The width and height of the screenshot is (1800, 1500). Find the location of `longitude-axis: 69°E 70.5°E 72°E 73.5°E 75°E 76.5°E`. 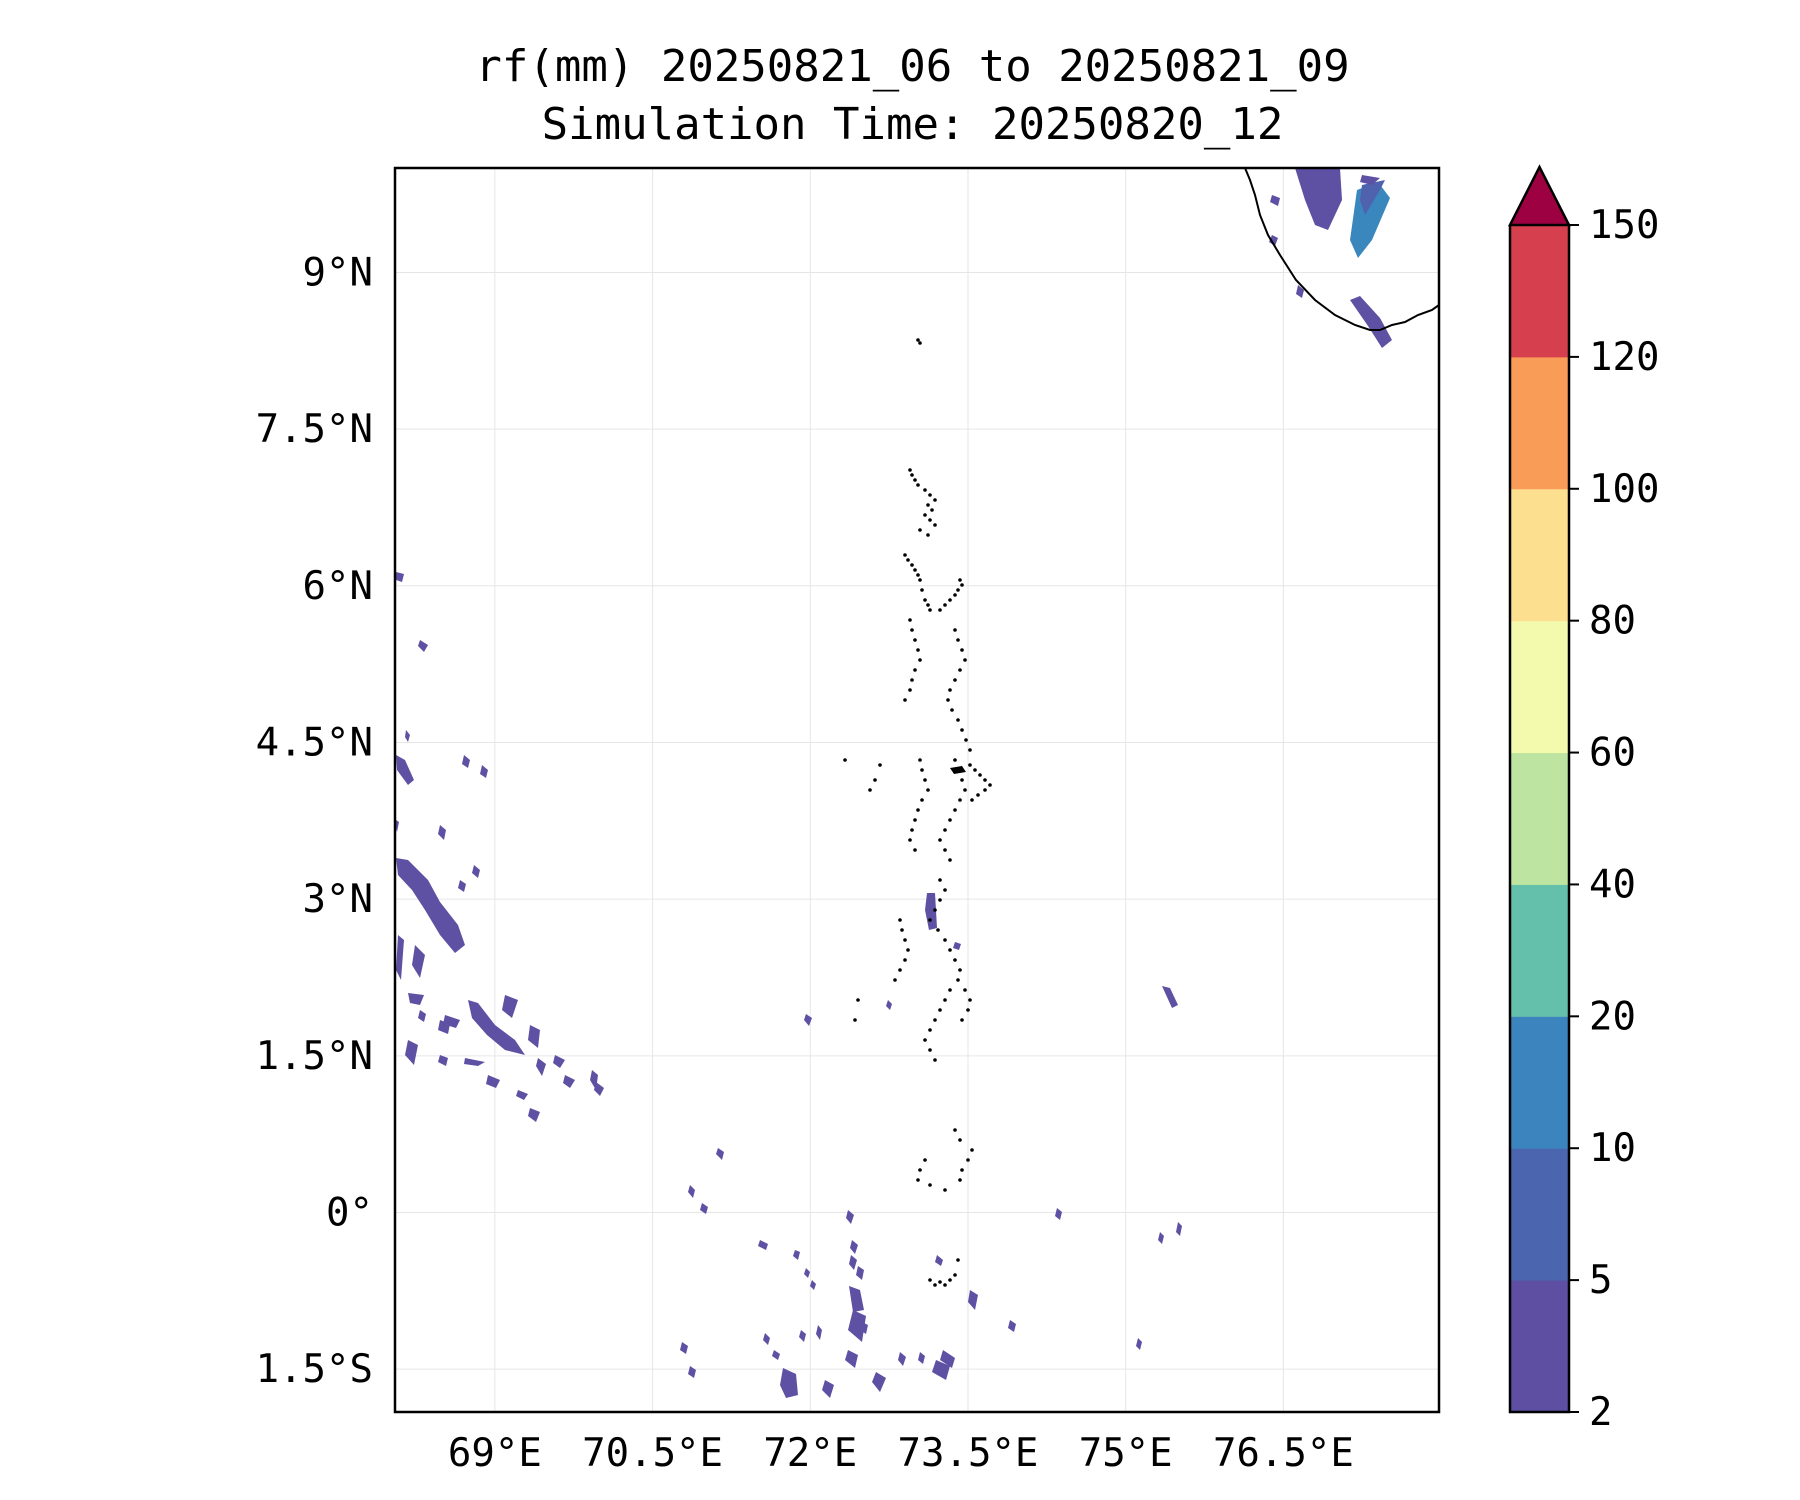

longitude-axis: 69°E 70.5°E 72°E 73.5°E 75°E 76.5°E is located at coordinates (901, 1453).